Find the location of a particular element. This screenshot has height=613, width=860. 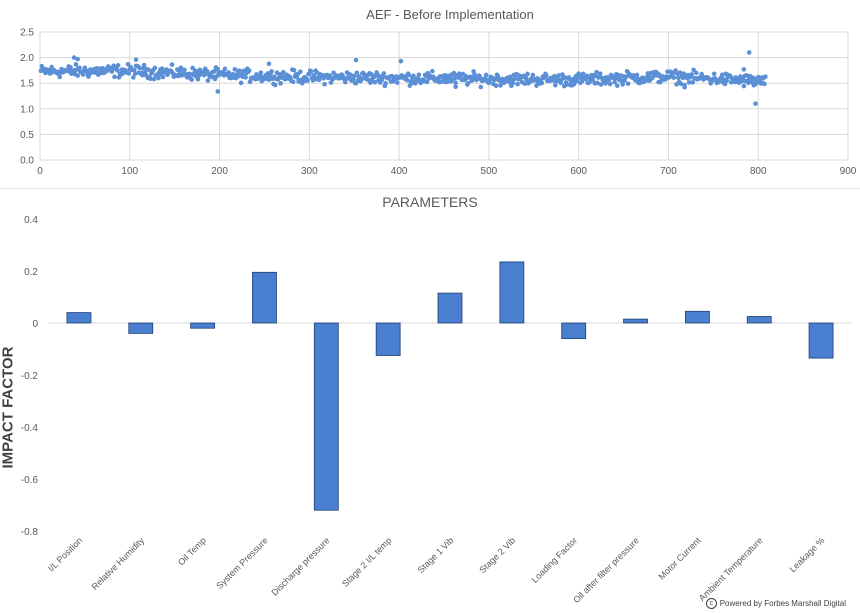

footer: c Powered by Forbes Marshall Digital is located at coordinates (775, 603).